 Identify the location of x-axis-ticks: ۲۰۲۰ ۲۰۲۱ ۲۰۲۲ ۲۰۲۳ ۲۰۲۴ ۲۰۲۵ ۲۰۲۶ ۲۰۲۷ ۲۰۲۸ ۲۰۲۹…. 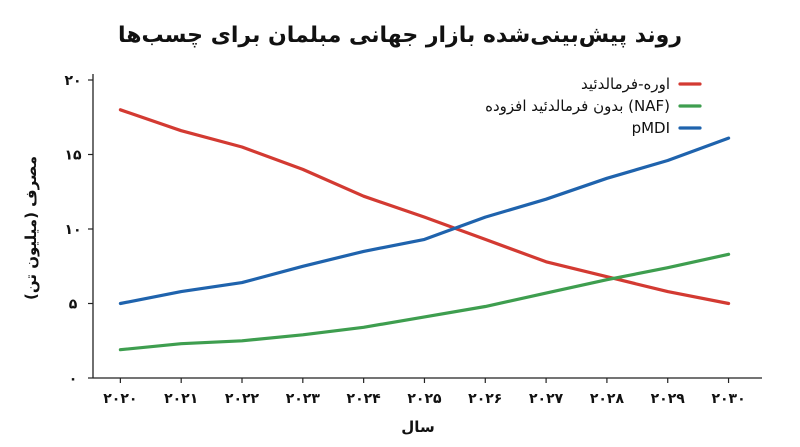
(424, 392).